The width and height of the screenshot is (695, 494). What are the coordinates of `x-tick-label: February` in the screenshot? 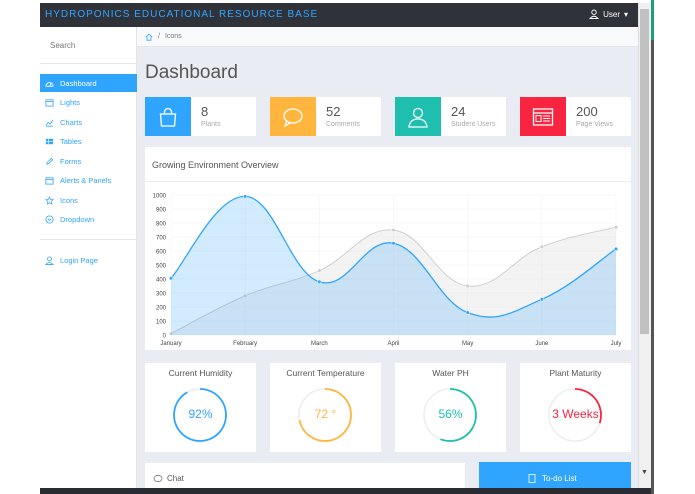 It's located at (245, 344).